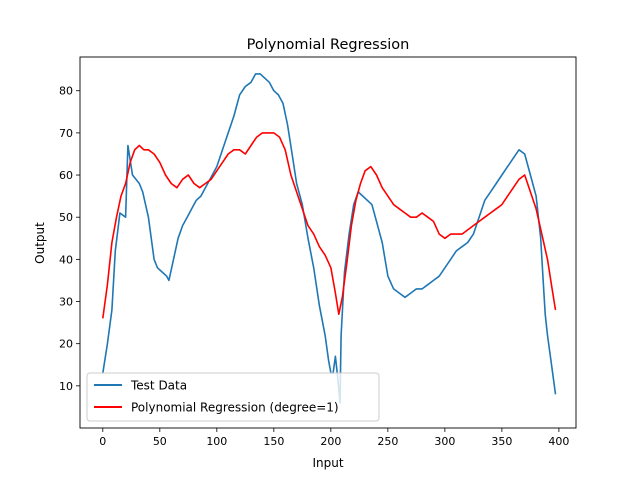 The image size is (640, 480). I want to click on legend-label-regression: Polynomial Regression (degree=1), so click(235, 408).